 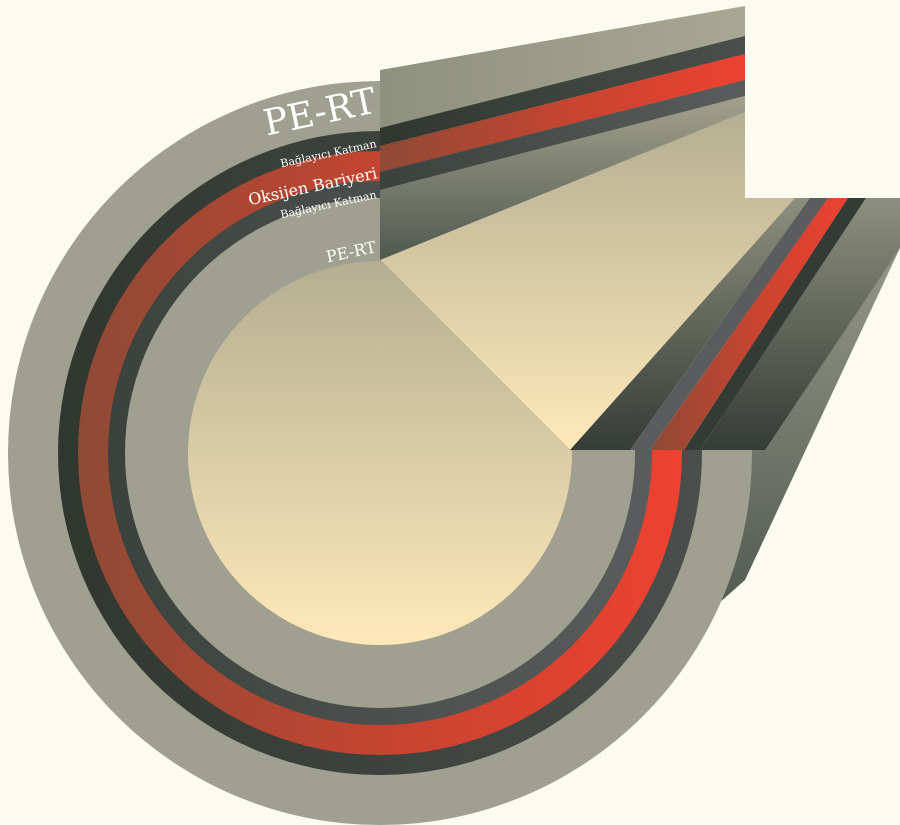 What do you see at coordinates (562, 135) in the screenshot?
I see `top-band-adhesive-inner` at bounding box center [562, 135].